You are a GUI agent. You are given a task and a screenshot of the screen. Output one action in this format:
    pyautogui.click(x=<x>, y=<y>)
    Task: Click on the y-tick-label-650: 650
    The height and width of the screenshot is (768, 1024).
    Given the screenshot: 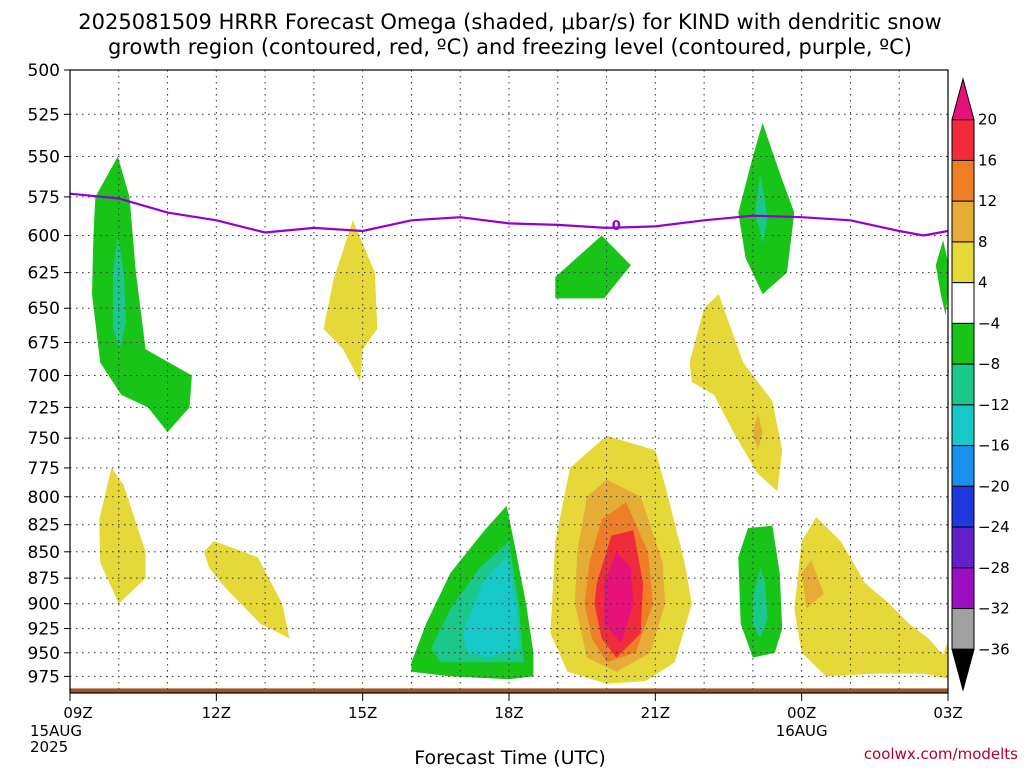 What is the action you would take?
    pyautogui.click(x=44, y=309)
    